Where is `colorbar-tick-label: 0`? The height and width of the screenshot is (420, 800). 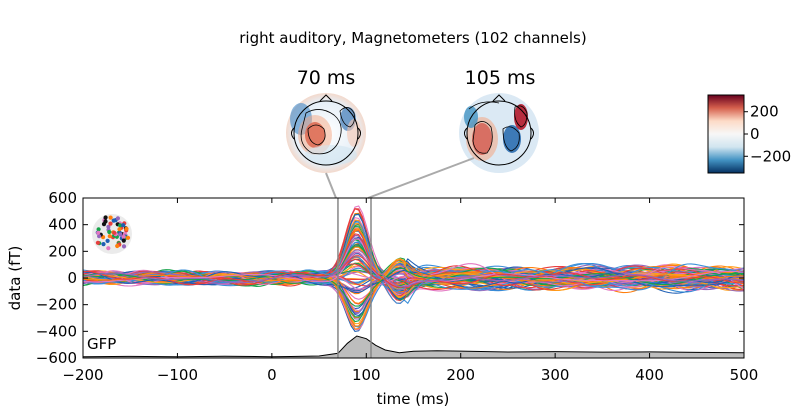 colorbar-tick-label: 0 is located at coordinates (755, 134).